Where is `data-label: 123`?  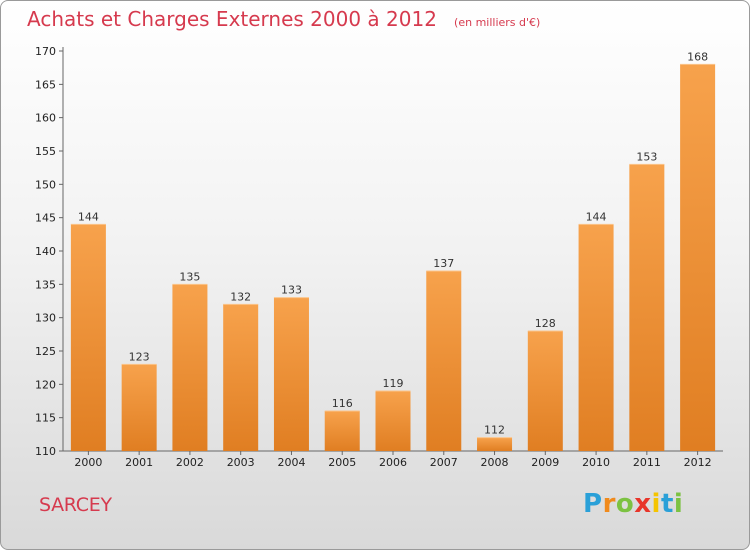 data-label: 123 is located at coordinates (139, 356).